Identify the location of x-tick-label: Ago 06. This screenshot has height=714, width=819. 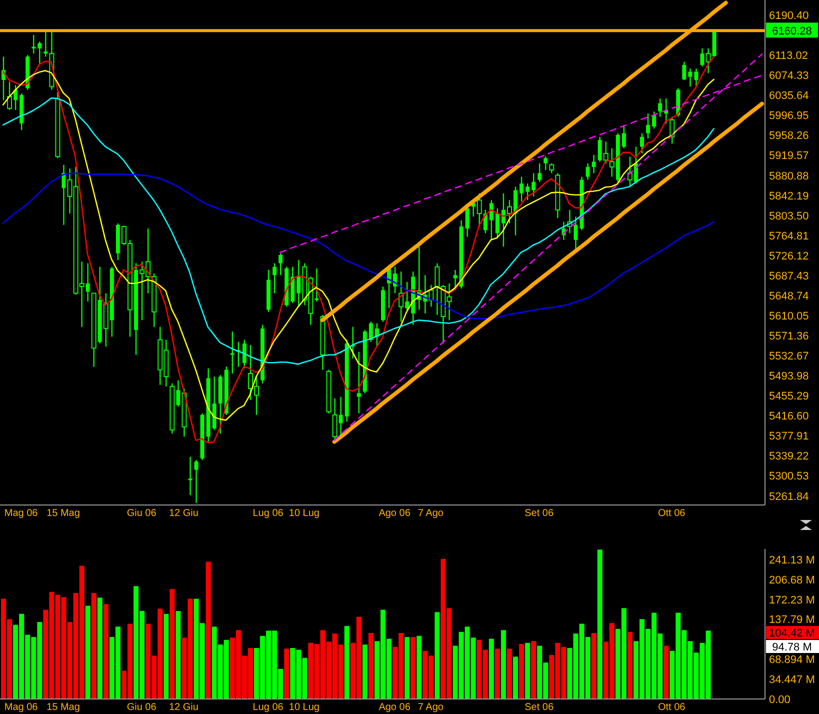
(394, 707).